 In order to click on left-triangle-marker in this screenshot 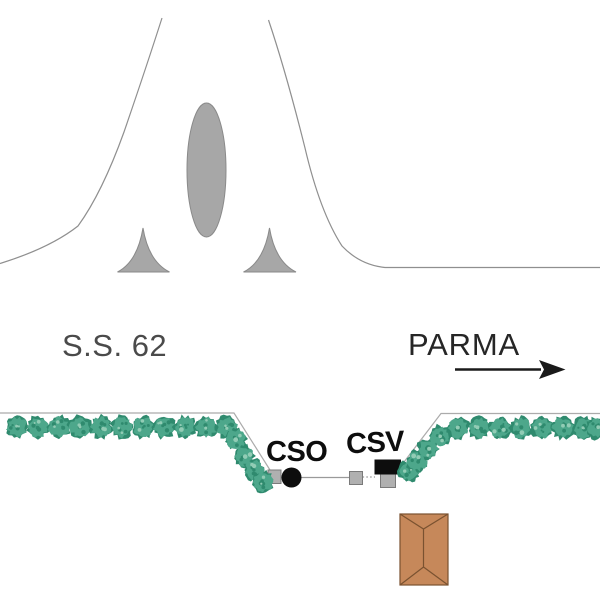, I will do `click(143, 250)`.